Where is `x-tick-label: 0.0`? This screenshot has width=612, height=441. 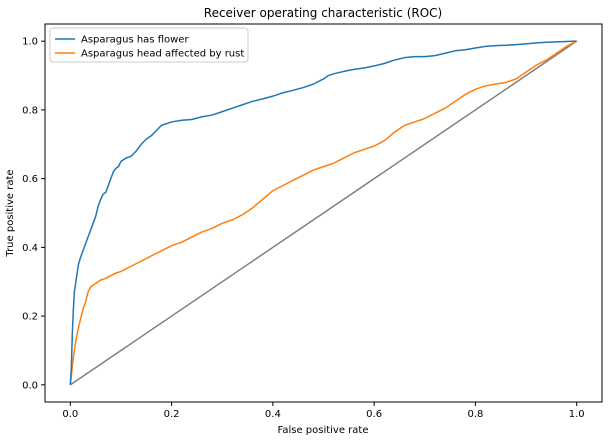 x-tick-label: 0.0 is located at coordinates (70, 414).